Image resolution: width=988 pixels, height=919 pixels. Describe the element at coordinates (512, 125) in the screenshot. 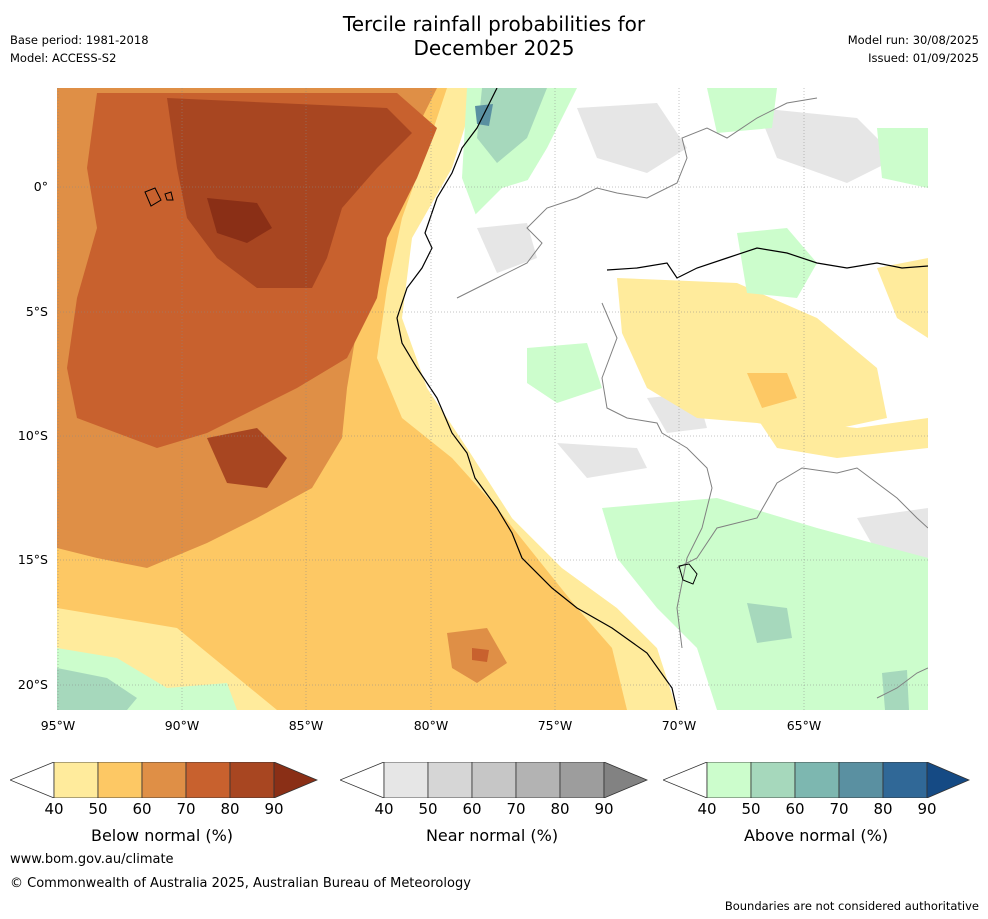

I see `above-50-north` at that location.